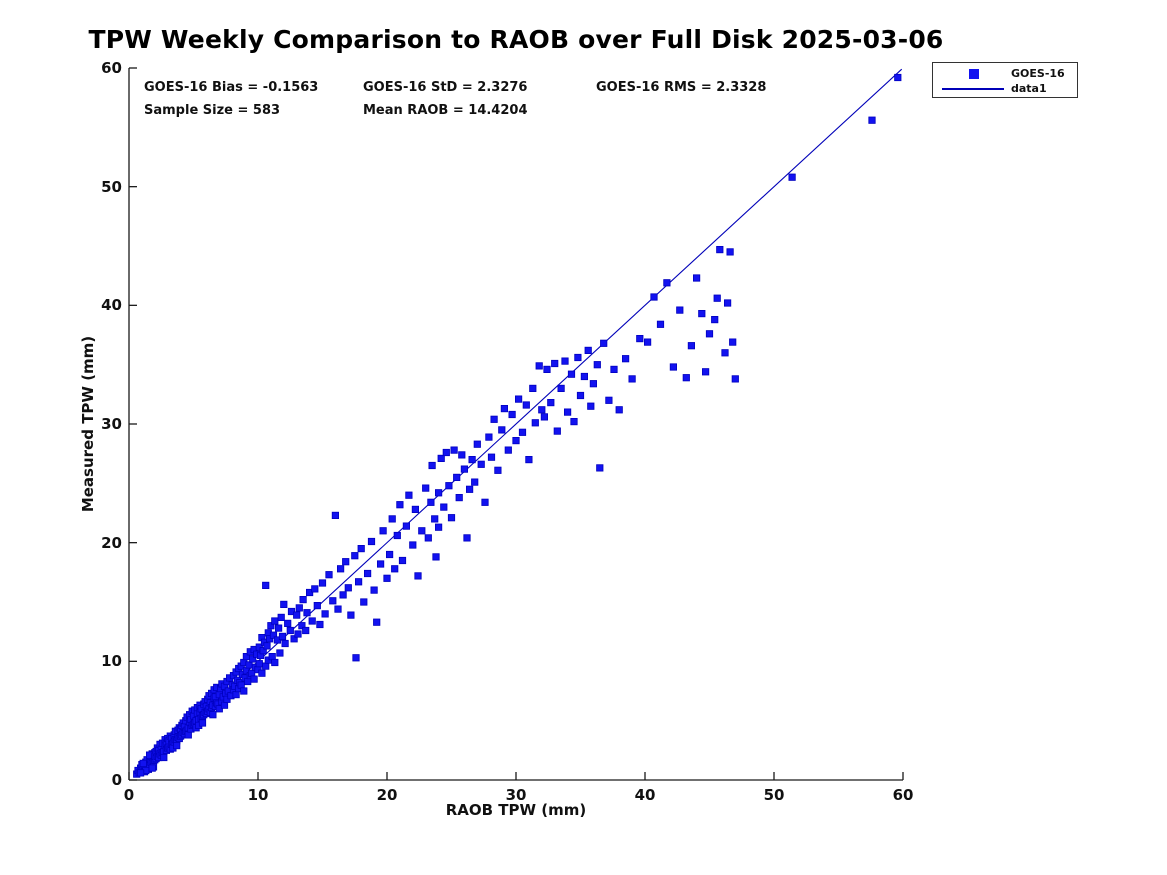  What do you see at coordinates (231, 87) in the screenshot?
I see `stat-bias: GOES-16 Bias = -0.1563` at bounding box center [231, 87].